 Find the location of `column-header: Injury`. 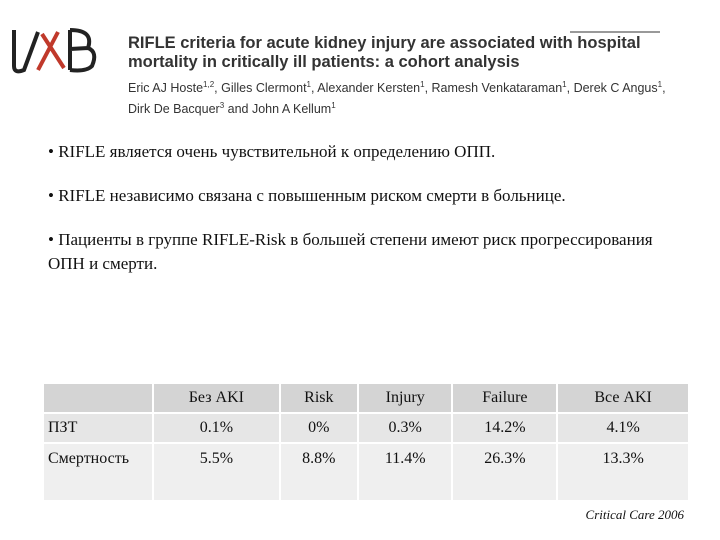

column-header: Injury is located at coordinates (405, 398).